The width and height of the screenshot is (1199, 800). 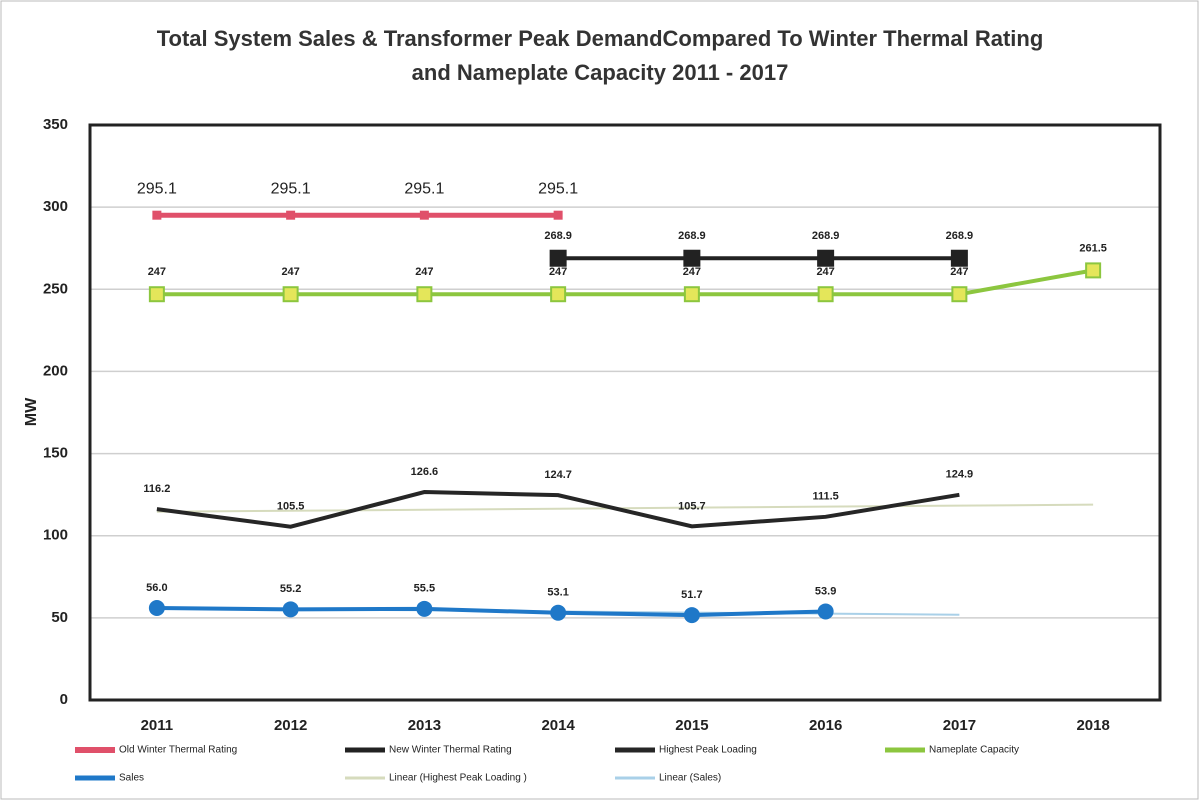 I want to click on y-tick-label: 0, so click(x=64, y=699).